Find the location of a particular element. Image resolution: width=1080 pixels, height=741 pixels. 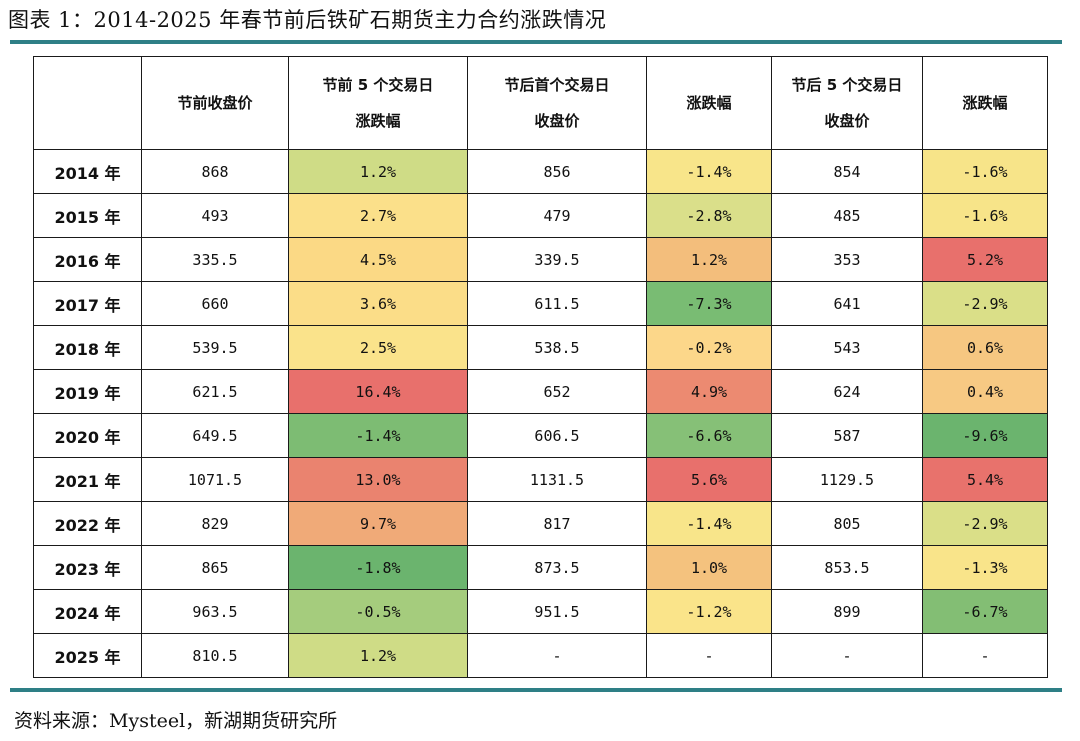

table-row: 2021 年 1071.5 13.0% 1131.5 5.6% 1129.5 5.4% is located at coordinates (540, 479).